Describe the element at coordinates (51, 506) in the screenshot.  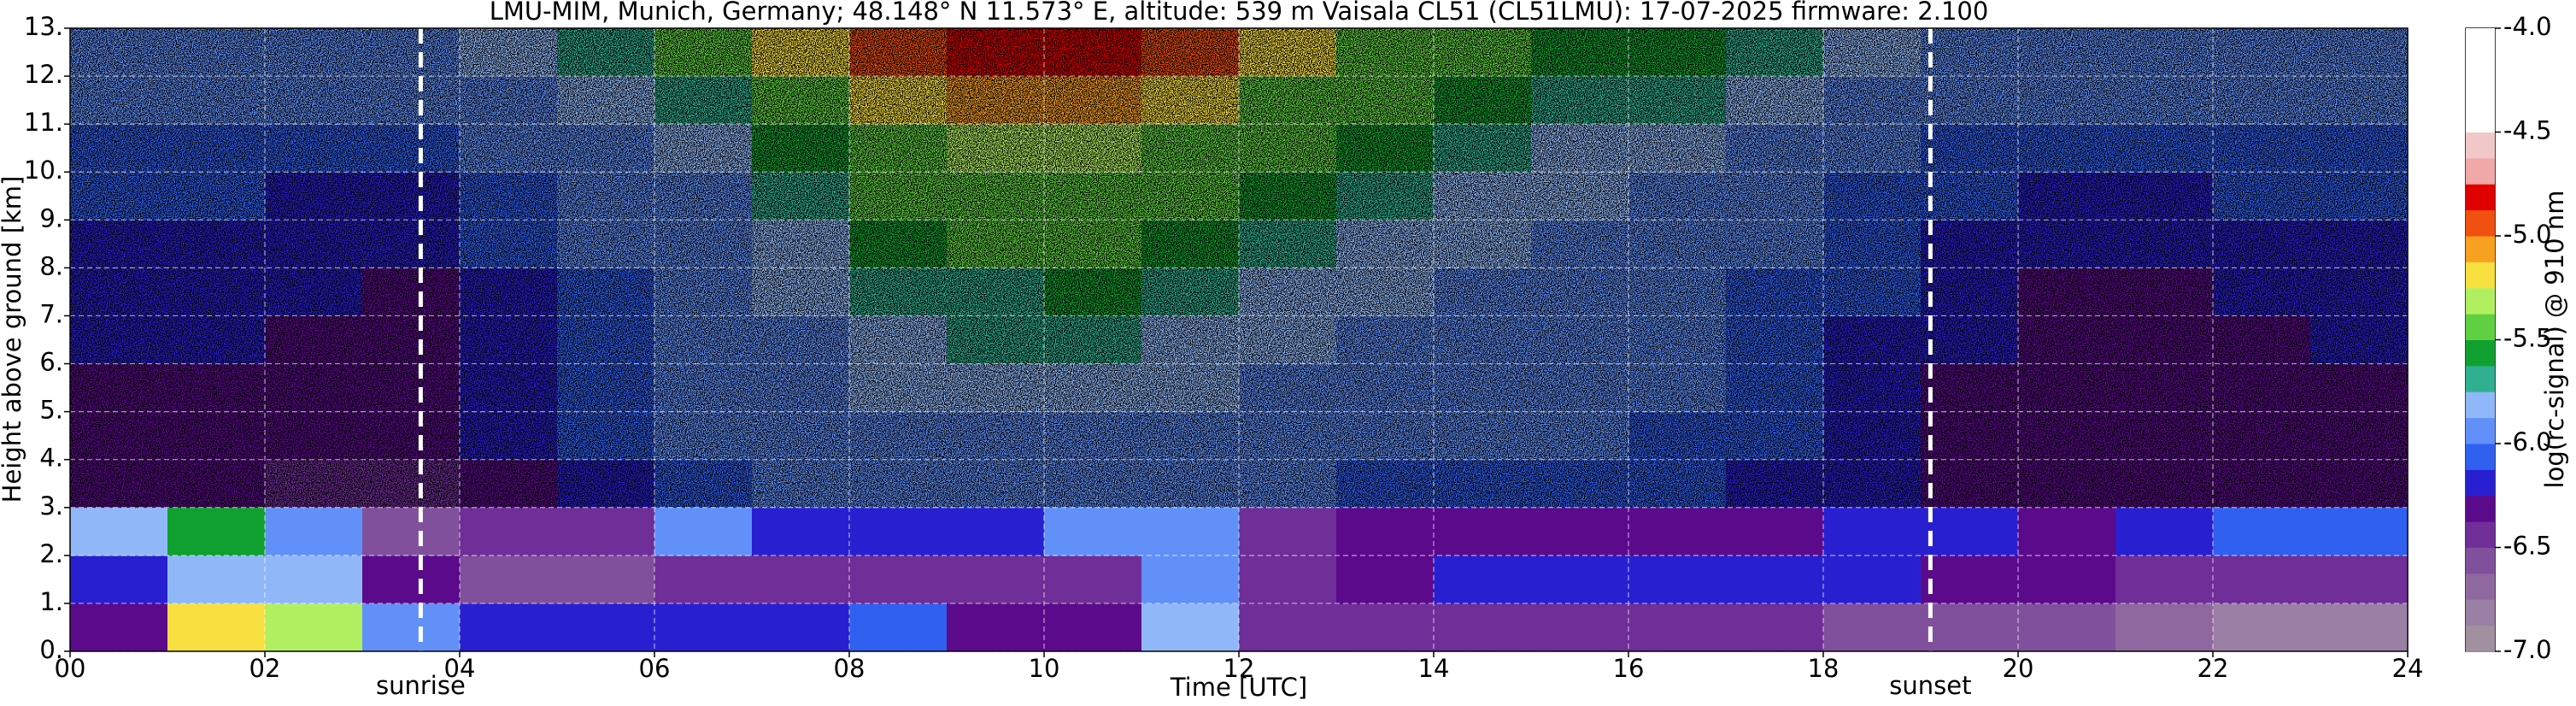
I see `y-tick-label: 3.` at that location.